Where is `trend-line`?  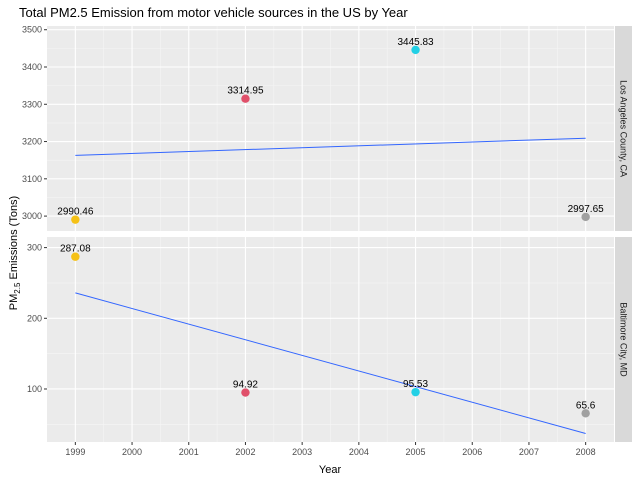 trend-line is located at coordinates (330, 146).